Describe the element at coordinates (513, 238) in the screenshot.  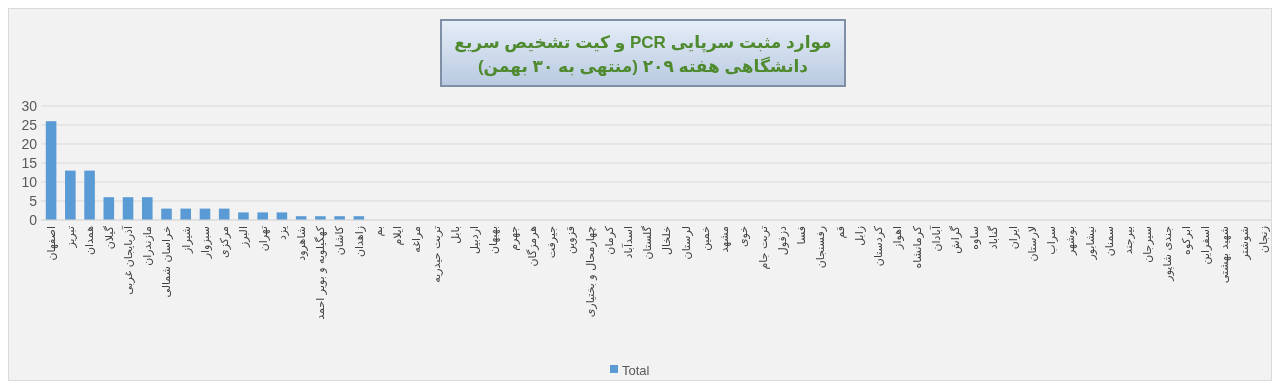
I see `x-tick-label: جهرم` at that location.